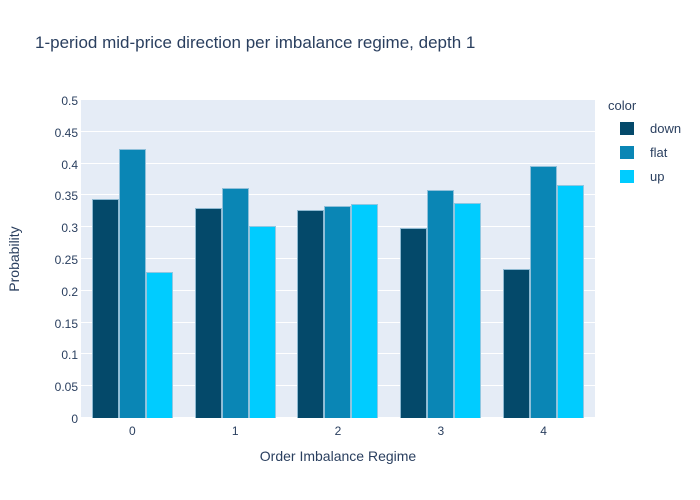 The height and width of the screenshot is (500, 700). I want to click on gridline-y-0.45, so click(338, 131).